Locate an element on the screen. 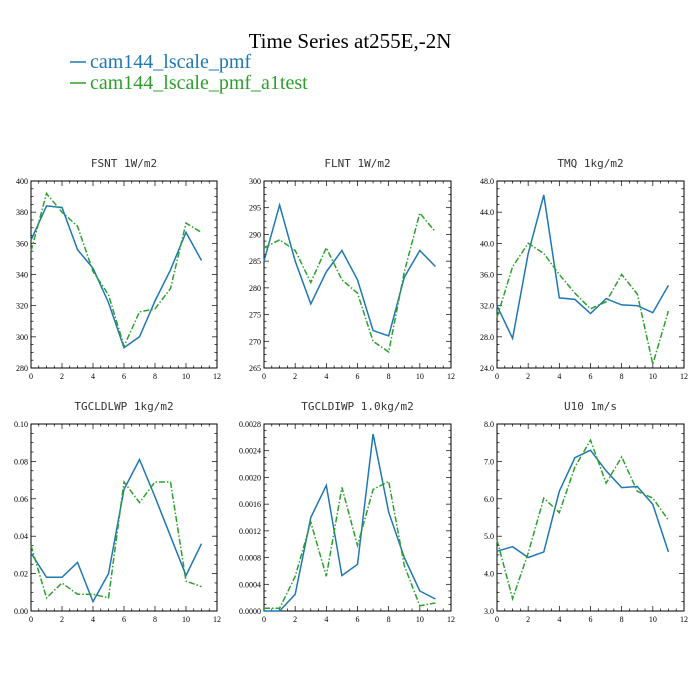 This screenshot has width=700, height=700. panel-4-title: TGCLDLWP 1kg/m2 is located at coordinates (123, 406).